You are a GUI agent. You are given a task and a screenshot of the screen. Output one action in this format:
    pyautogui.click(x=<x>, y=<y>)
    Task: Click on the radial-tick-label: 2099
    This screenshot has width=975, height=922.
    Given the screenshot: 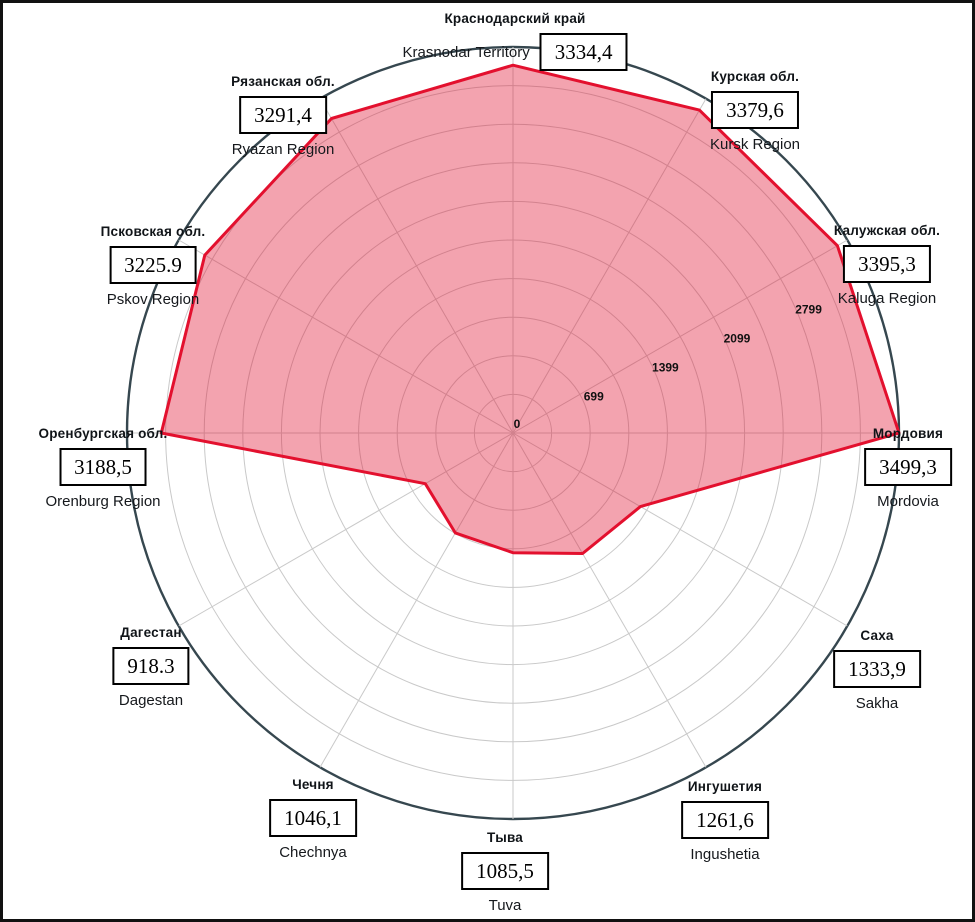 What is the action you would take?
    pyautogui.click(x=737, y=339)
    